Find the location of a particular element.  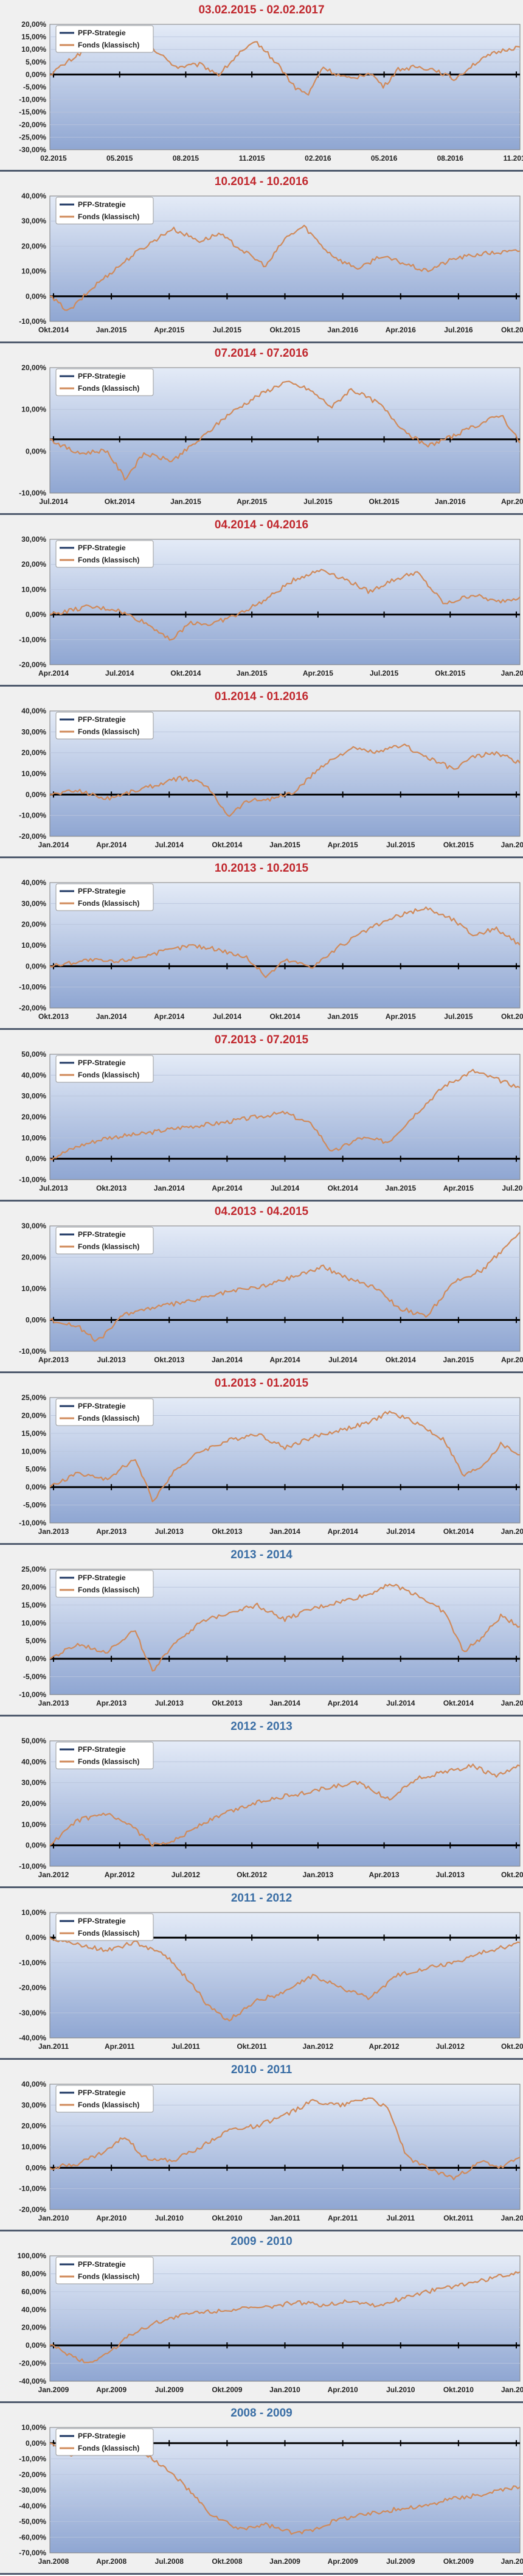

x-tick-label: Jul.2014 is located at coordinates (228, 1016).